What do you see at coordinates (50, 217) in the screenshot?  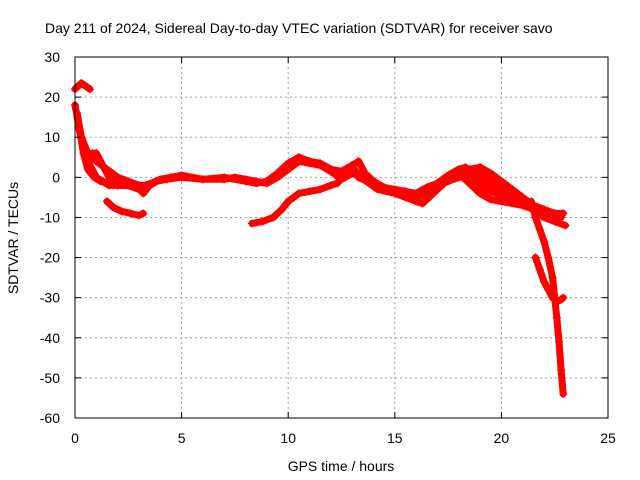 I see `y-tick-label: -10` at bounding box center [50, 217].